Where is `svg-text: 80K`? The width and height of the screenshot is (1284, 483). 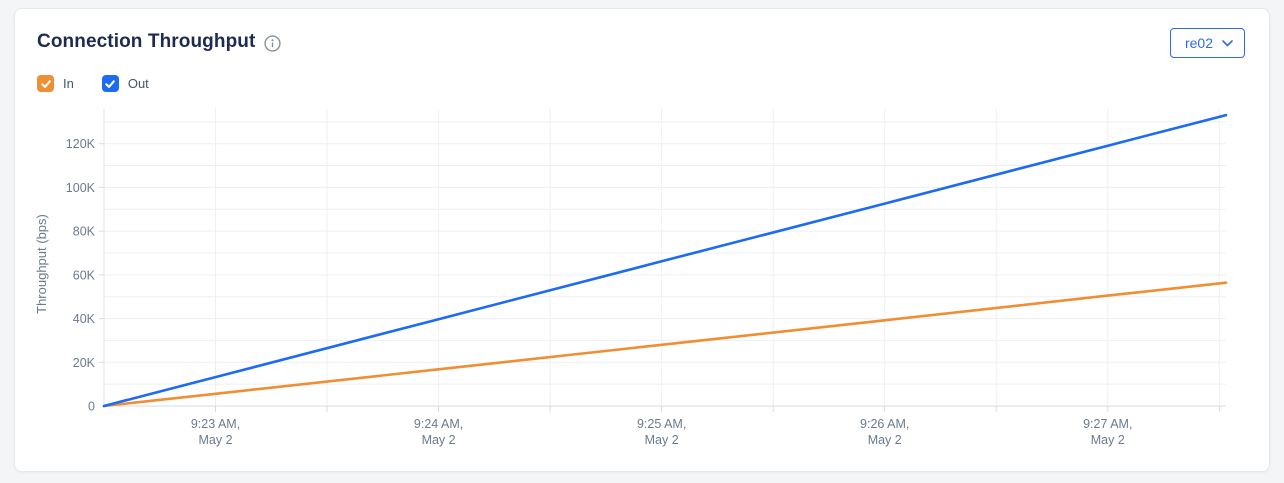 svg-text: 80K is located at coordinates (84, 232).